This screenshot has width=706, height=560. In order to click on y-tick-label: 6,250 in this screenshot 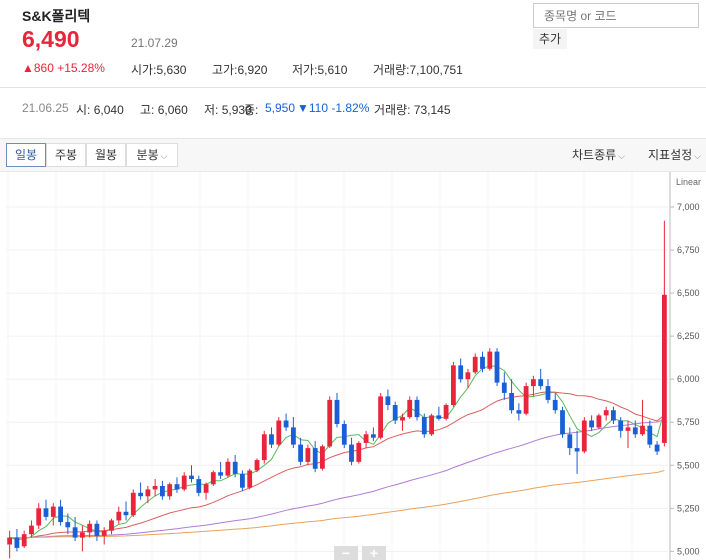, I will do `click(688, 336)`.